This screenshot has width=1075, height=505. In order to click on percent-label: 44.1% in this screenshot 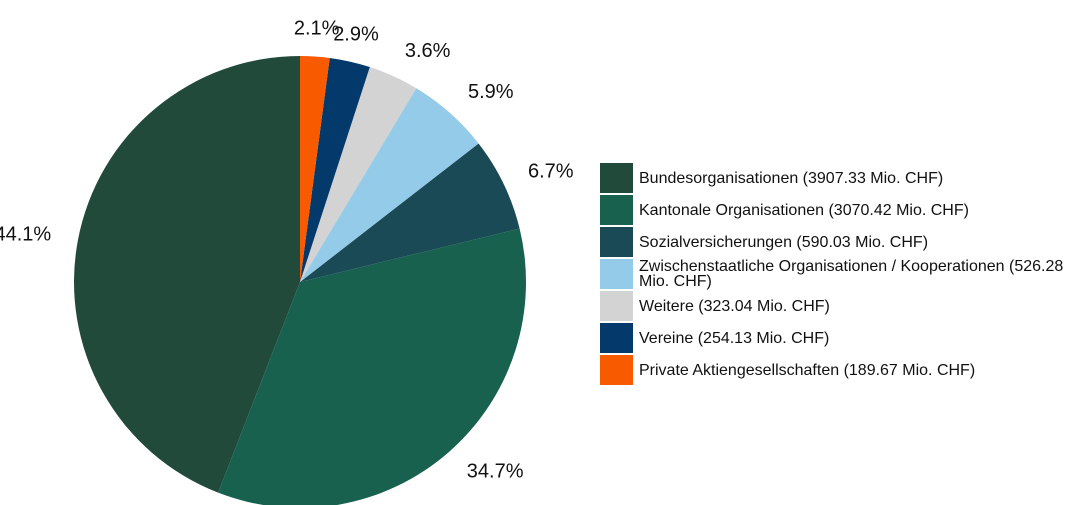, I will do `click(25, 235)`.